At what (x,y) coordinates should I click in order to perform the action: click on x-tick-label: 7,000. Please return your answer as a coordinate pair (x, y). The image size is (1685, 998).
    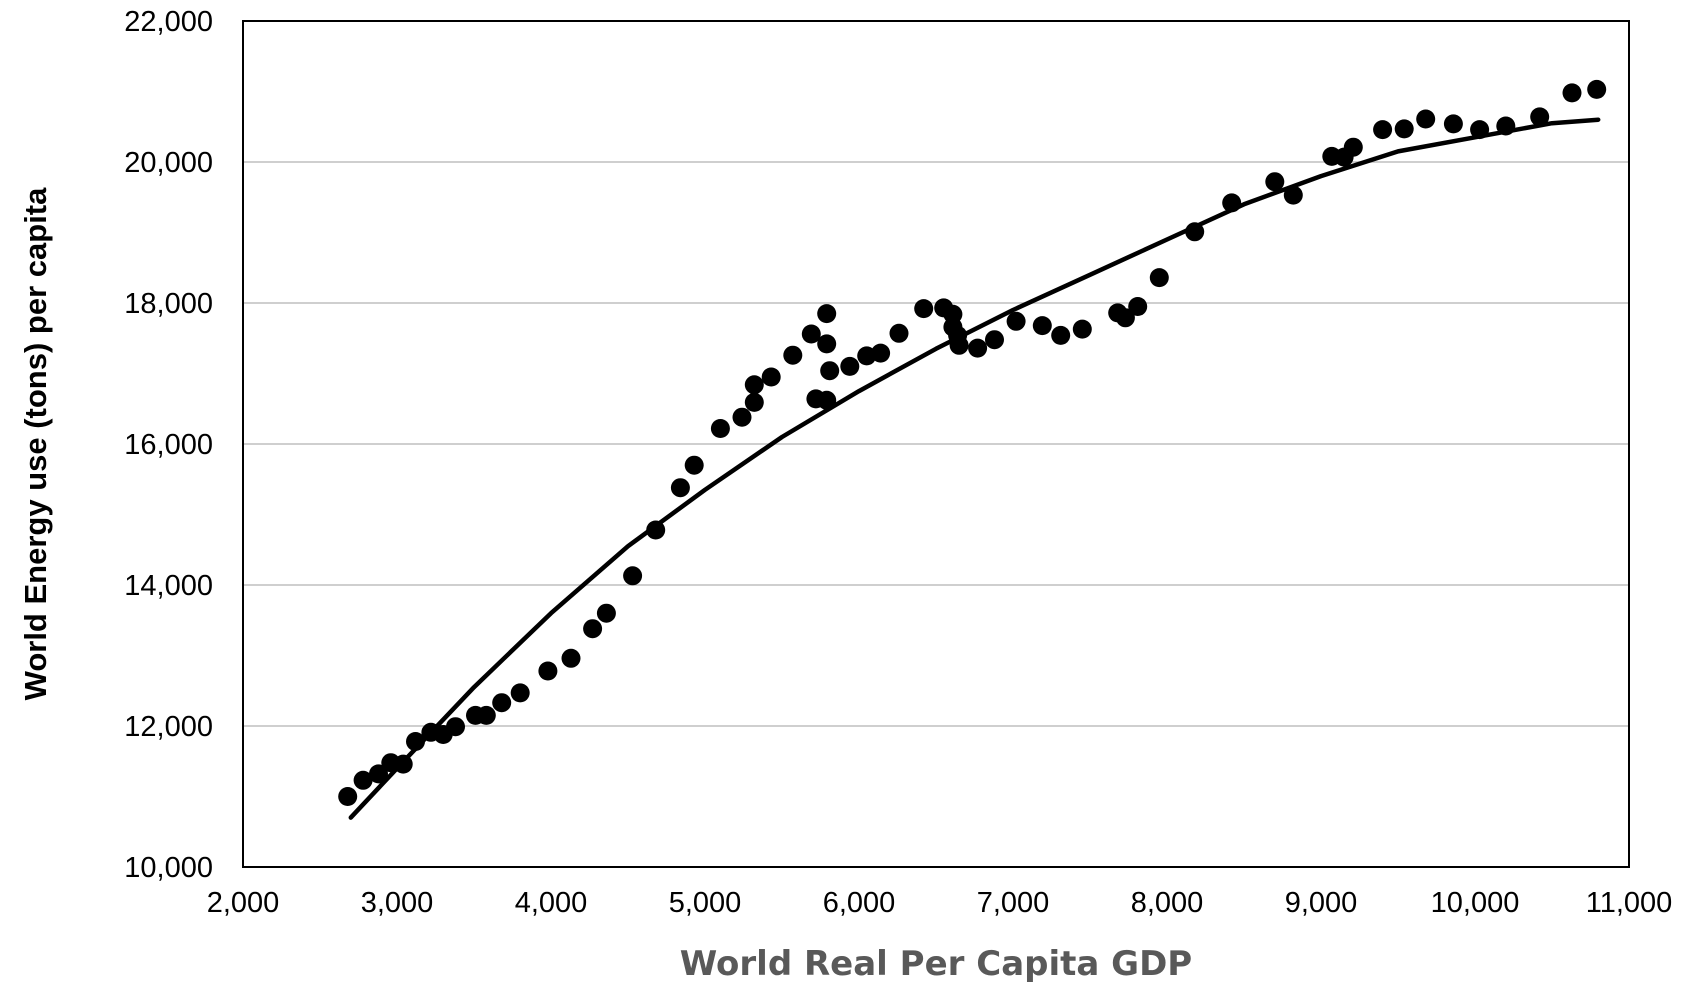
    Looking at the image, I should click on (1013, 903).